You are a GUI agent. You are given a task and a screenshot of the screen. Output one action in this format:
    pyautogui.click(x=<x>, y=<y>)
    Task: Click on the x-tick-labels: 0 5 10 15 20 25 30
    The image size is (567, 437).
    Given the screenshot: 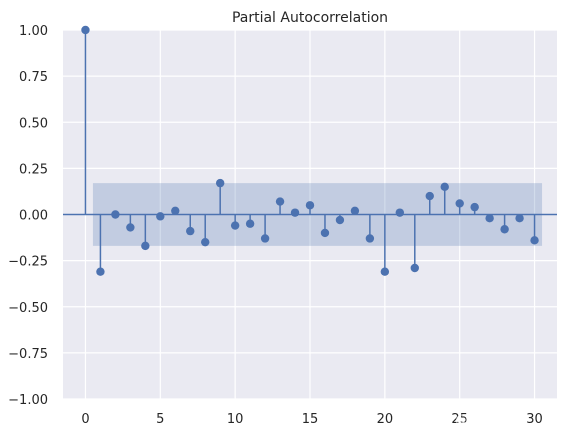 What is the action you would take?
    pyautogui.click(x=312, y=419)
    